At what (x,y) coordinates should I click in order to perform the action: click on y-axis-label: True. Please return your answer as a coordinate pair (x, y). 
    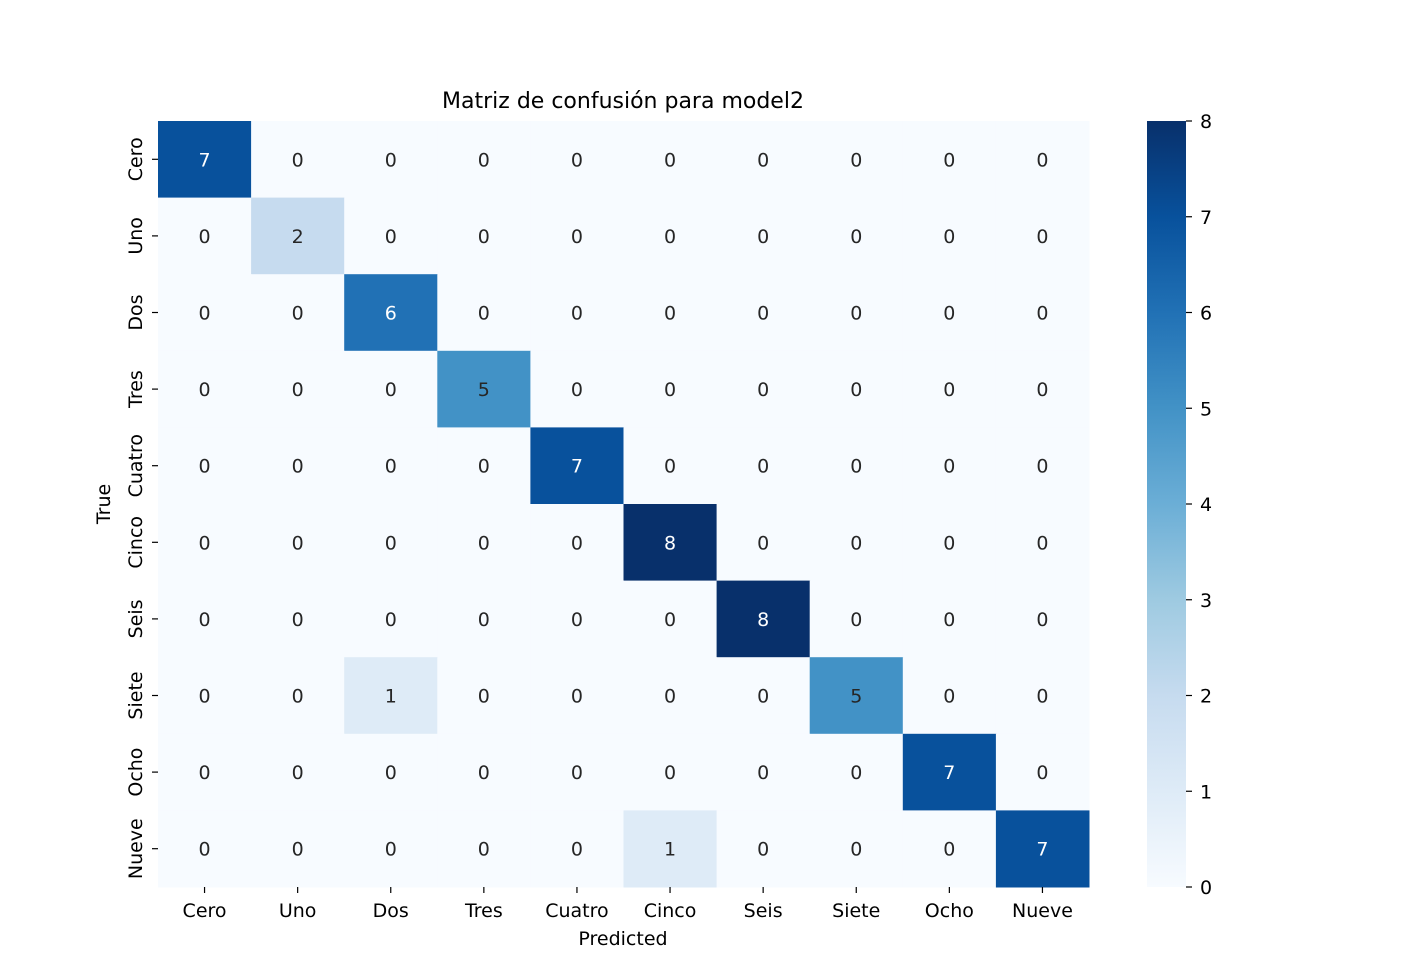
    Looking at the image, I should click on (104, 504).